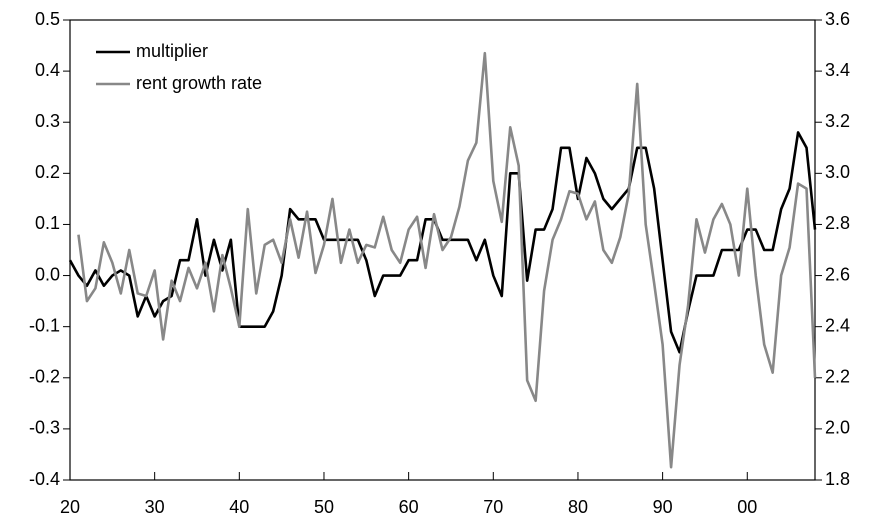 This screenshot has height=528, width=874. I want to click on x-tick-label: 90, so click(663, 507).